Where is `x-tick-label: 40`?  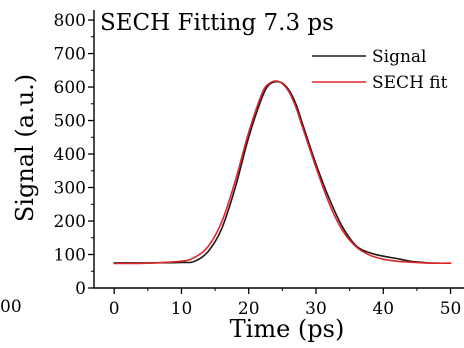
x-tick-label: 40 is located at coordinates (383, 309).